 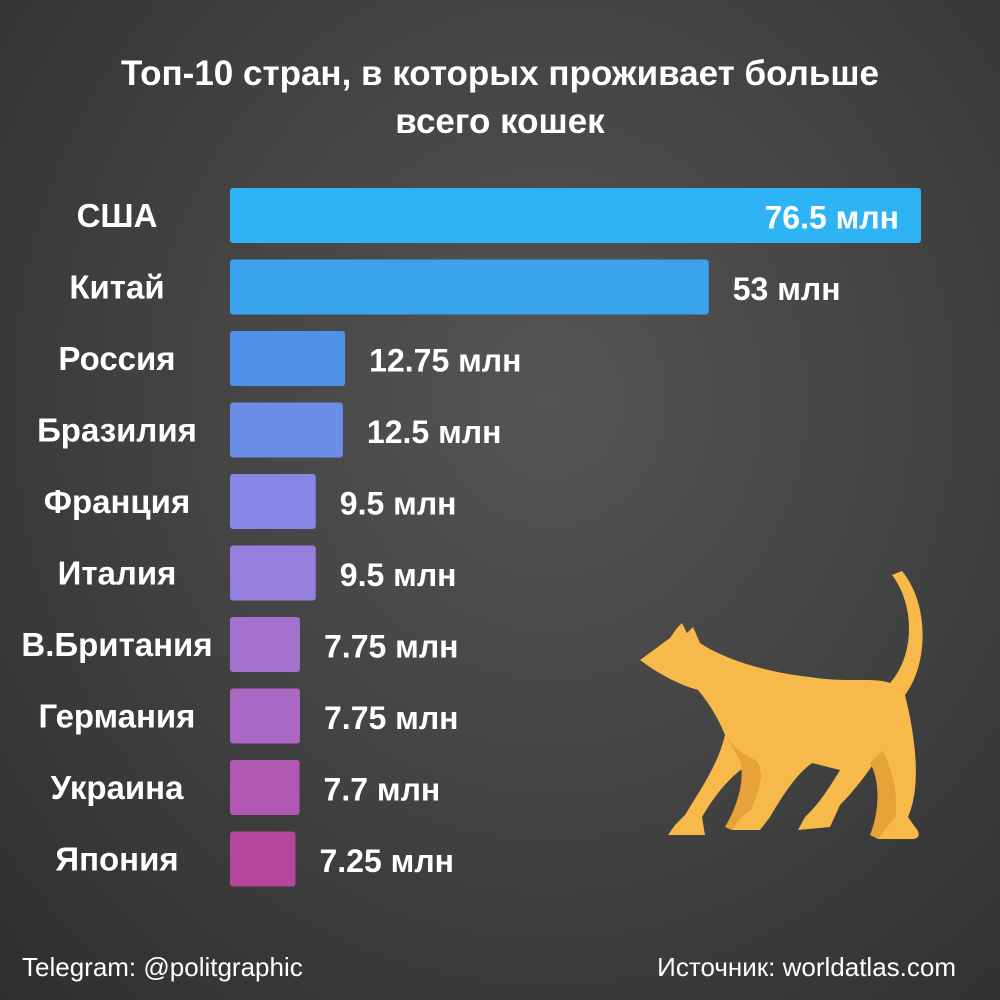 What do you see at coordinates (117, 573) in the screenshot?
I see `category-label: Италия` at bounding box center [117, 573].